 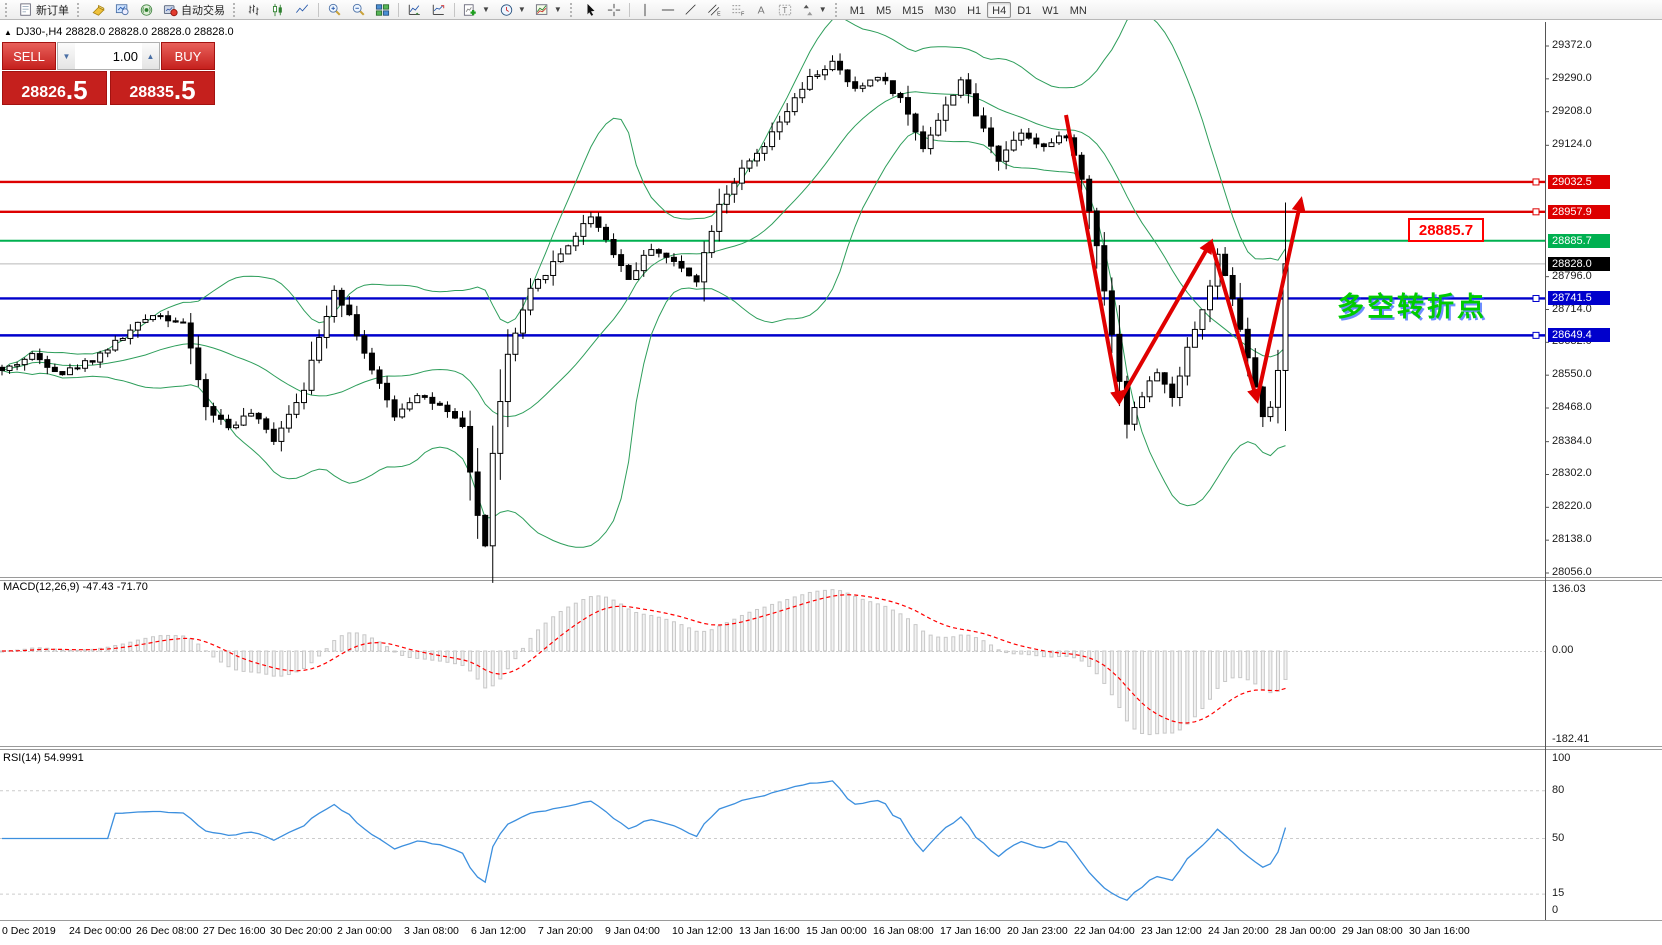 I want to click on price-level-annotation: 28885.7, so click(x=1446, y=230).